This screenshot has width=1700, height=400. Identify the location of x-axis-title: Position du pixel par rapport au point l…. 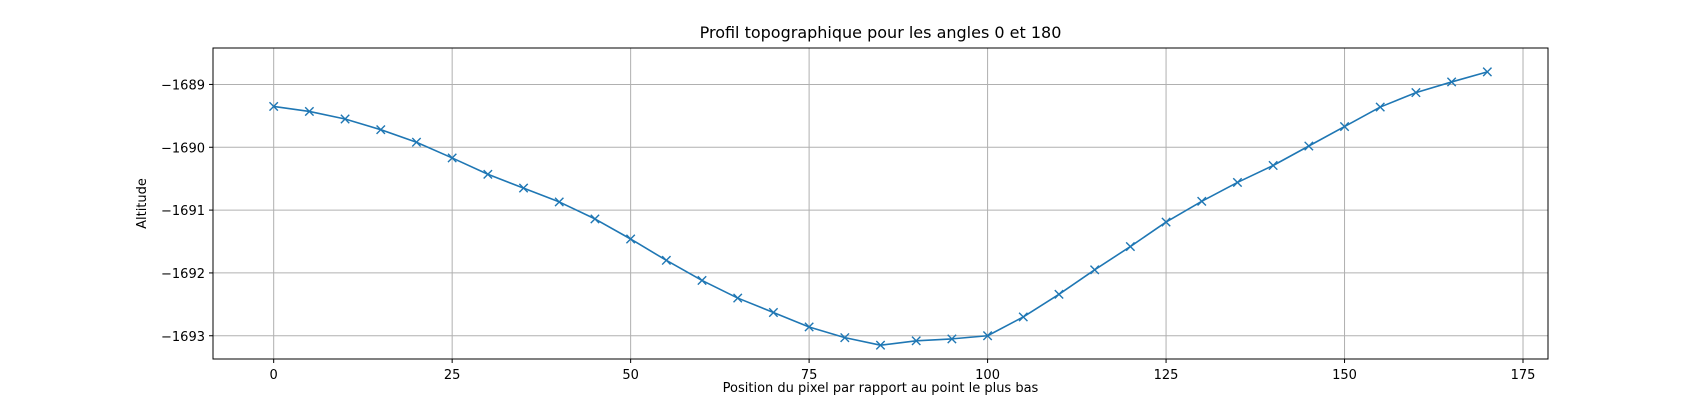
(881, 388).